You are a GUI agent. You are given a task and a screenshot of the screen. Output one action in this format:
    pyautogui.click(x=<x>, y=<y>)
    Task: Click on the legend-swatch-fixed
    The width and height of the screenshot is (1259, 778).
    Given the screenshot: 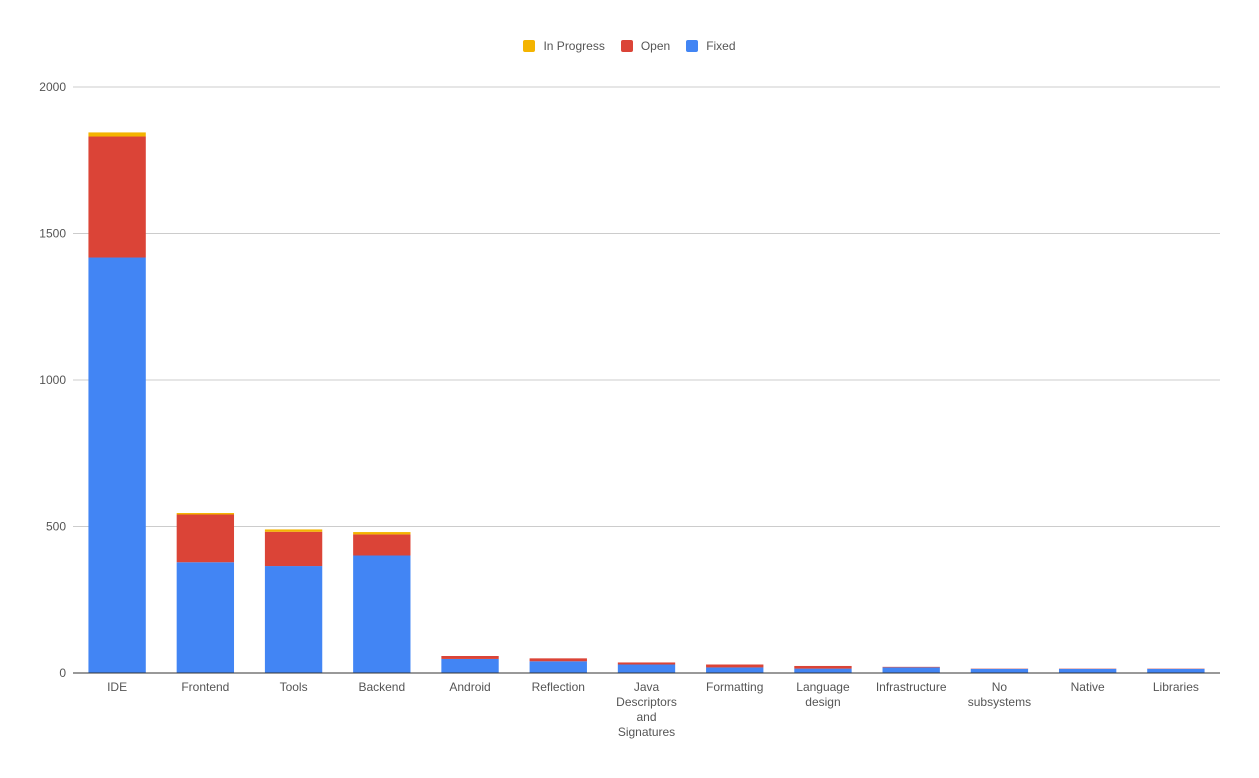 What is the action you would take?
    pyautogui.click(x=692, y=46)
    